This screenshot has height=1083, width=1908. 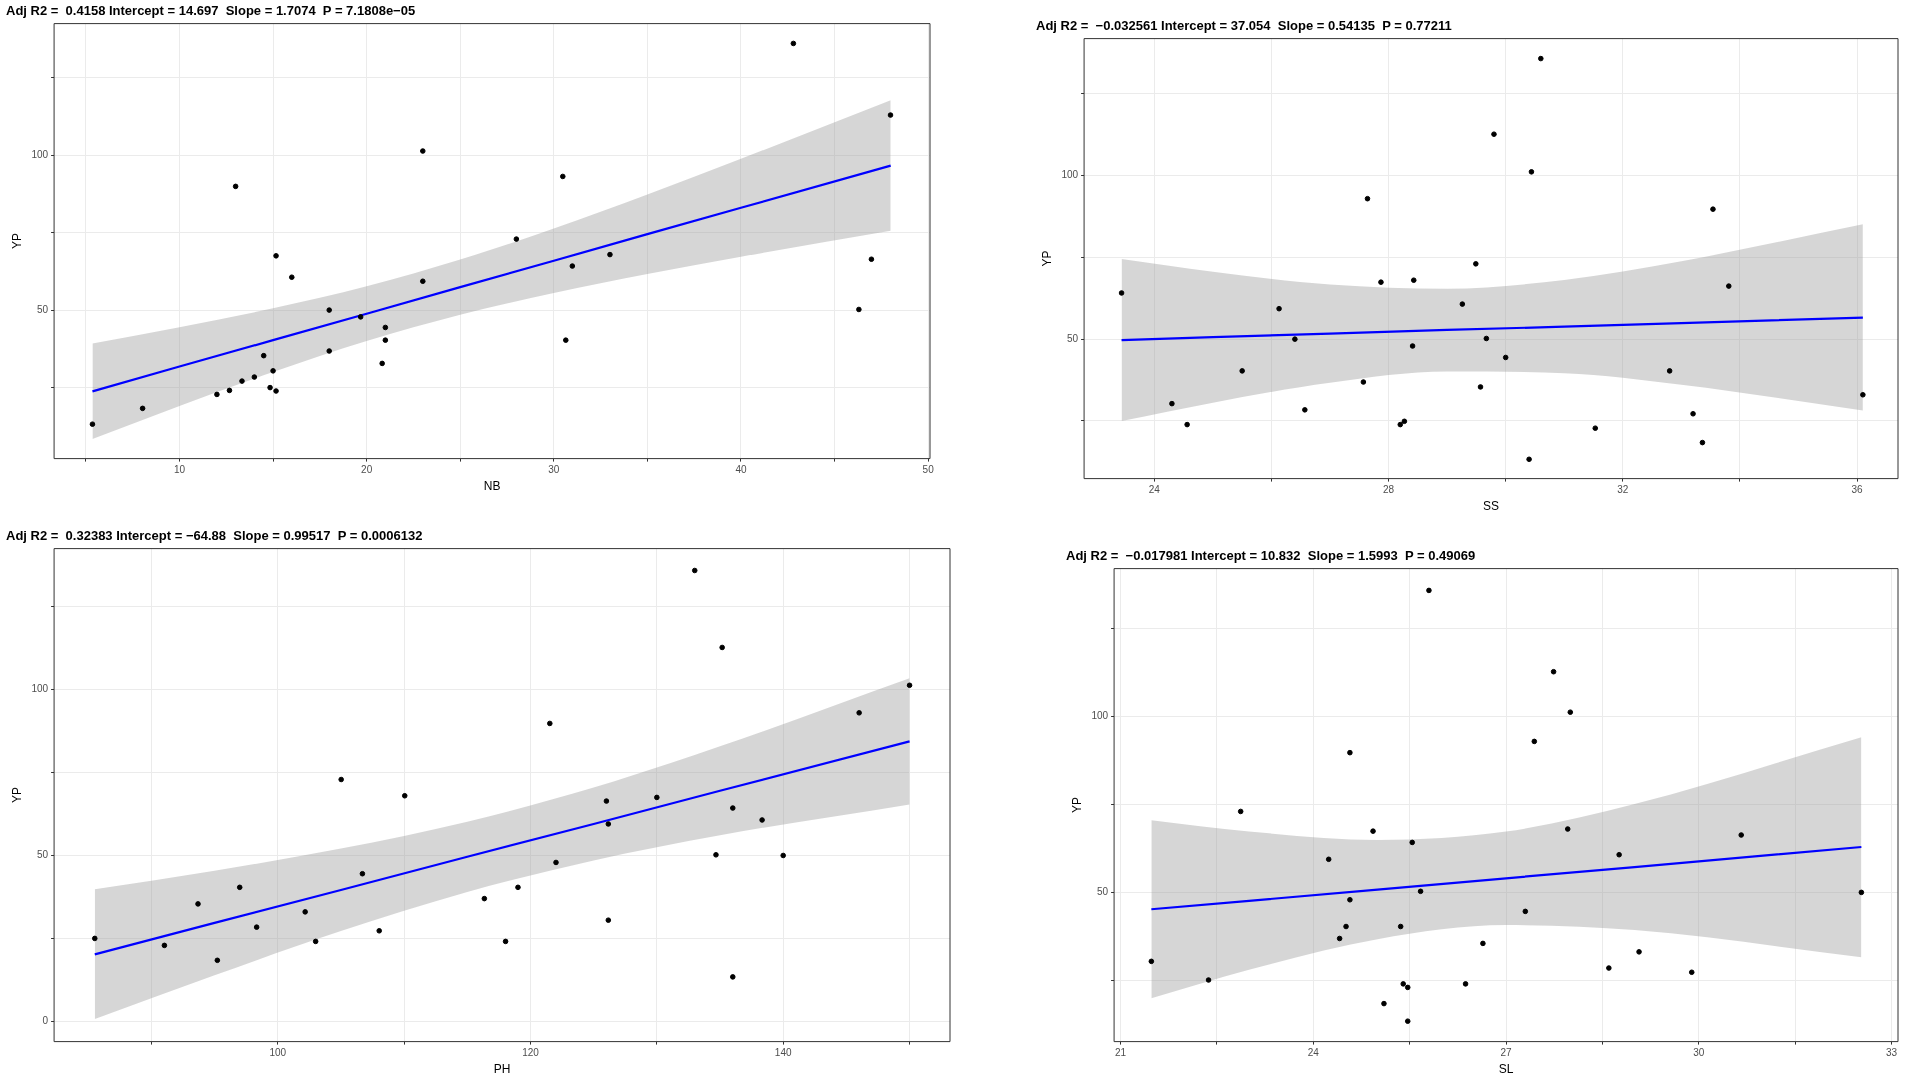 What do you see at coordinates (928, 470) in the screenshot?
I see `x-tick-label: 50` at bounding box center [928, 470].